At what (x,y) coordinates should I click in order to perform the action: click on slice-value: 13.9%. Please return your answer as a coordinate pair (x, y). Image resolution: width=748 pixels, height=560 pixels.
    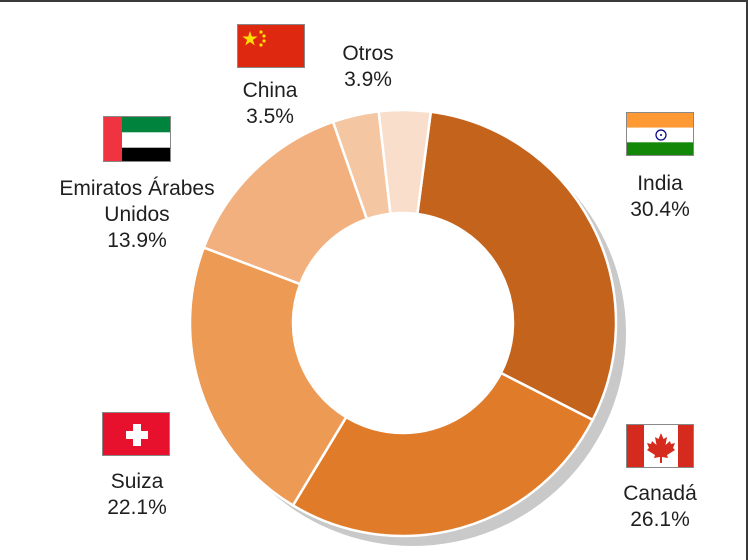
    Looking at the image, I should click on (137, 240).